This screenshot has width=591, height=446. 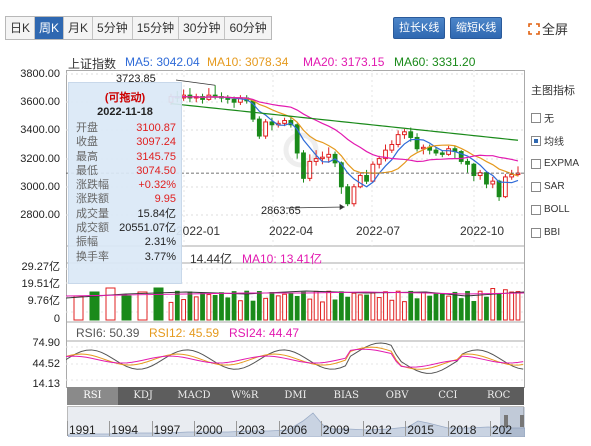 I want to click on indicator-option: SAR, so click(x=560, y=186).